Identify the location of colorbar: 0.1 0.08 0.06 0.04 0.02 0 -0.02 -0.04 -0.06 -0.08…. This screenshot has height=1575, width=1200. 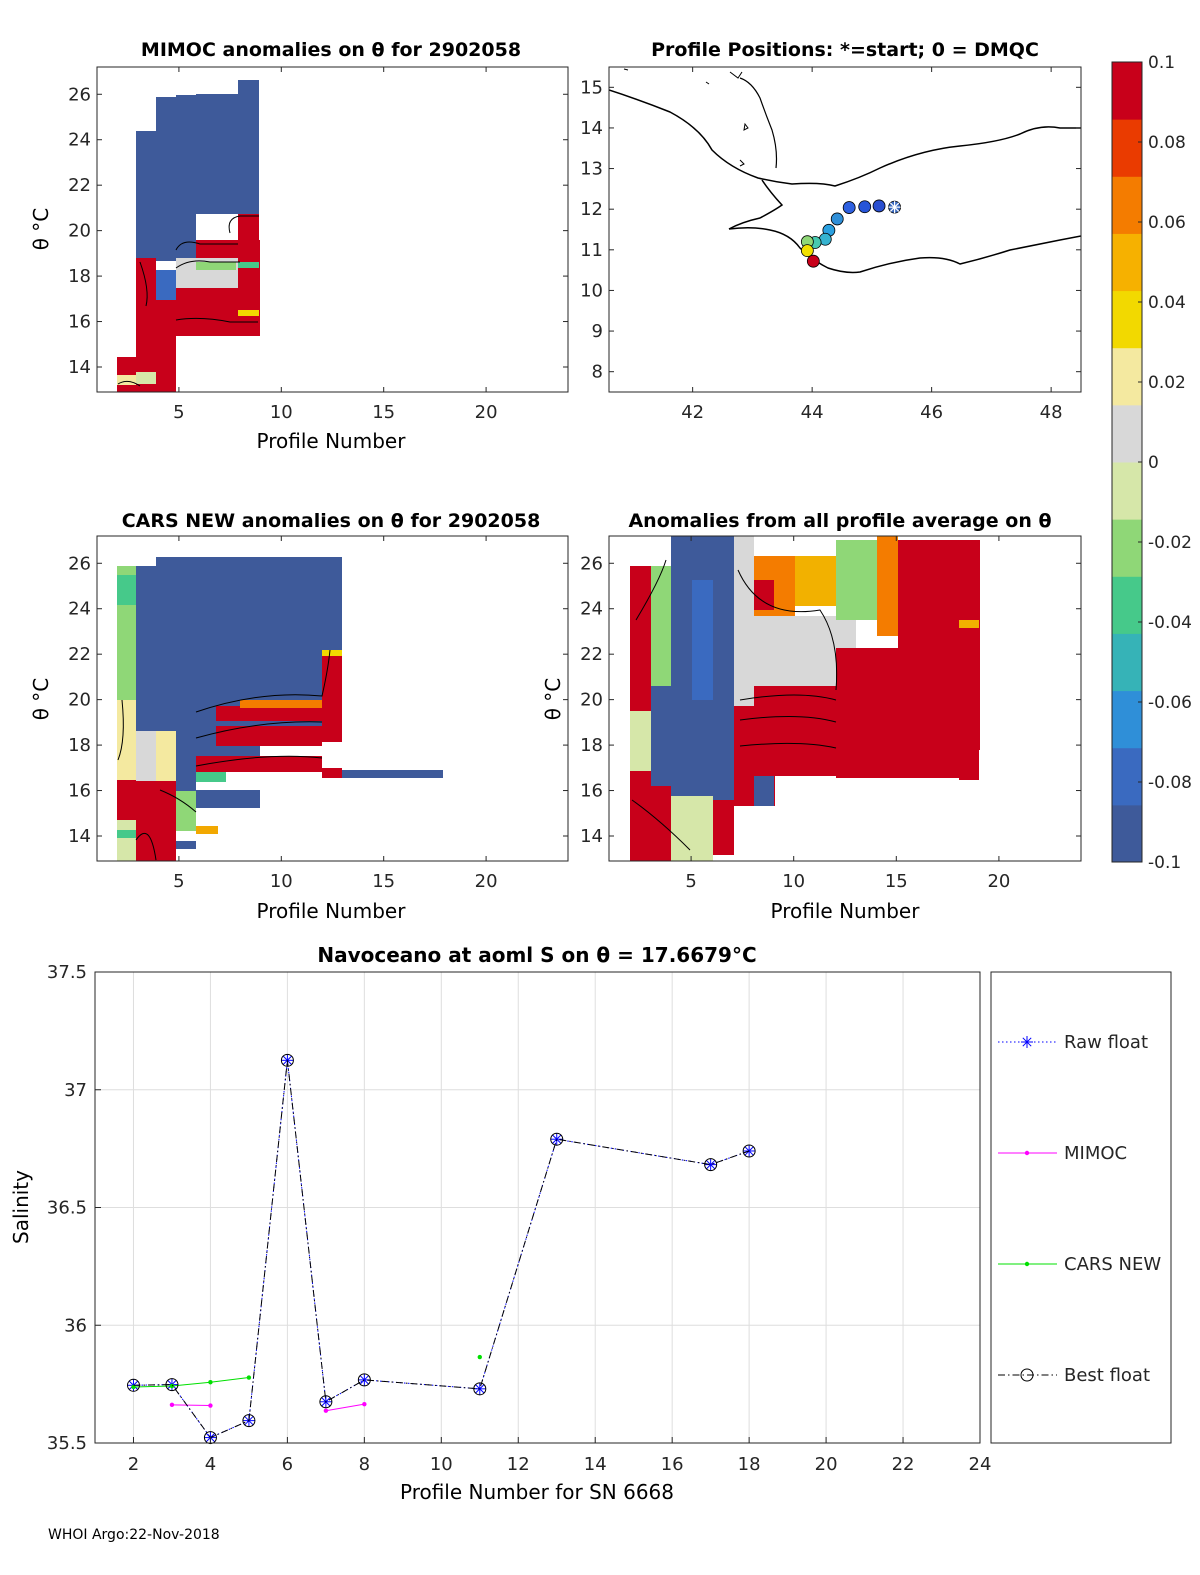
(1151, 463).